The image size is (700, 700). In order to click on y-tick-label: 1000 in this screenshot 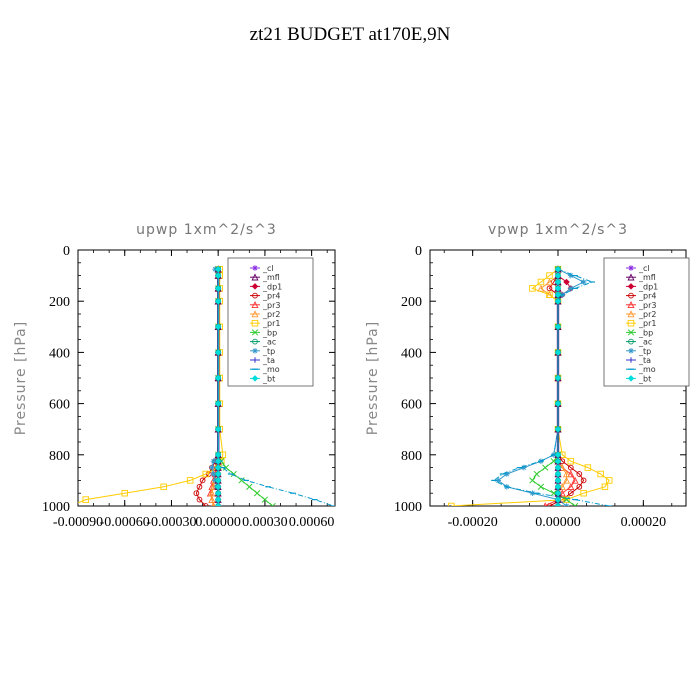, I will do `click(408, 507)`.